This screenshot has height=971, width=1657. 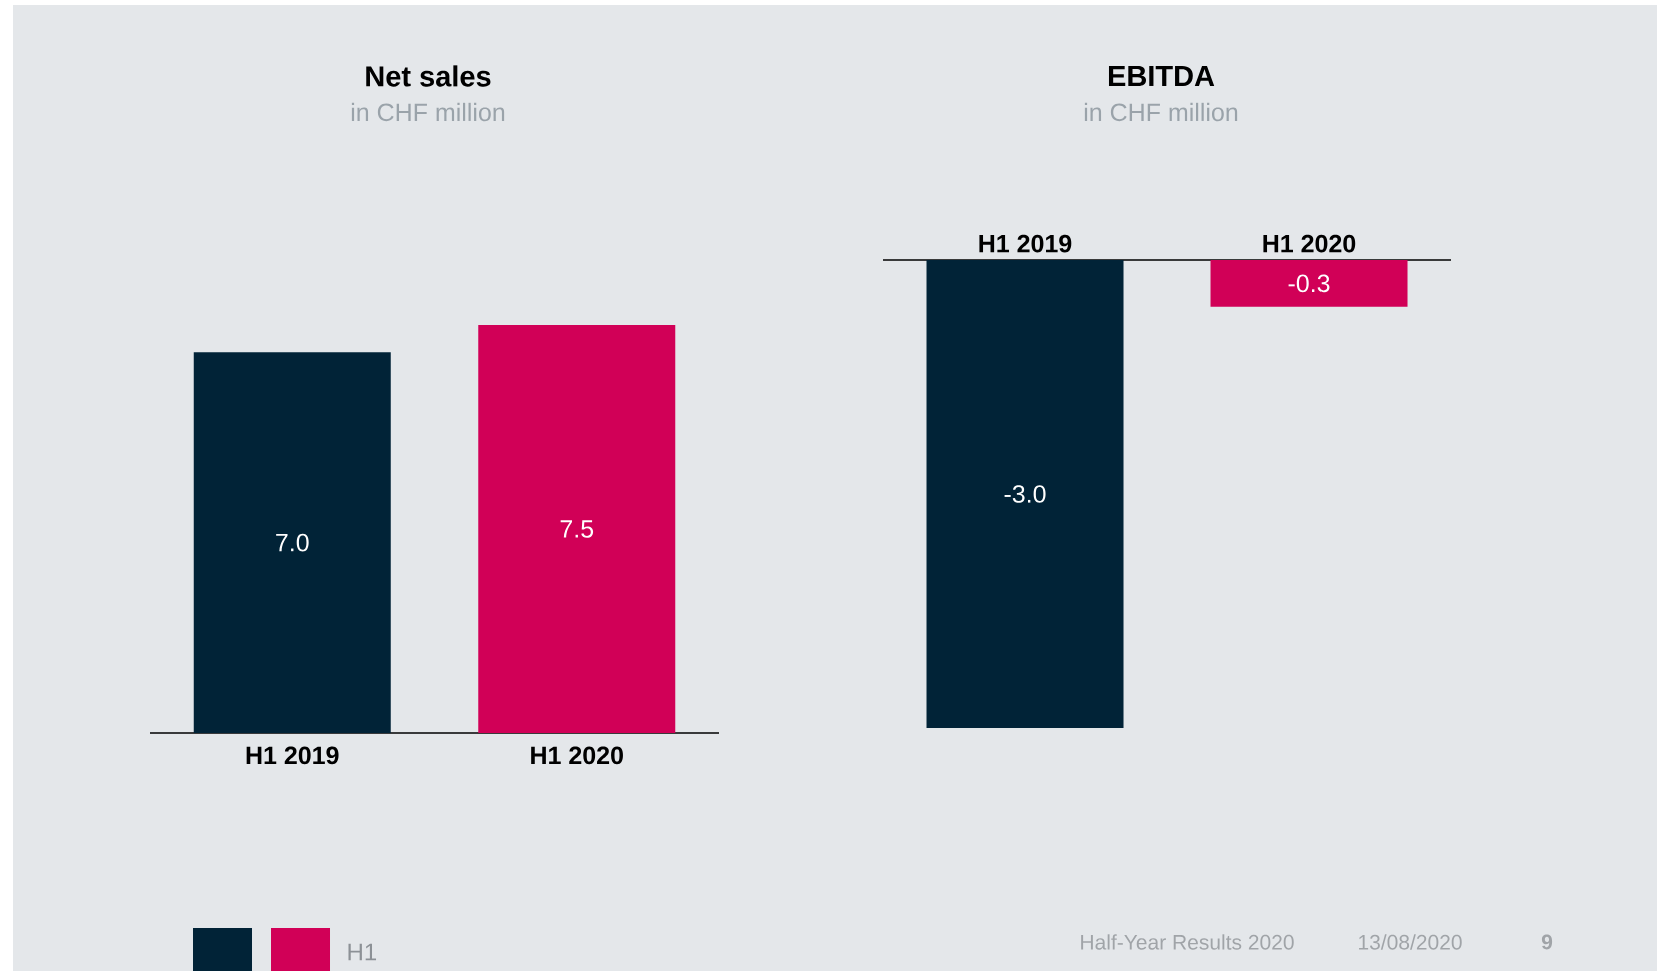 What do you see at coordinates (362, 952) in the screenshot?
I see `legend-label: H1` at bounding box center [362, 952].